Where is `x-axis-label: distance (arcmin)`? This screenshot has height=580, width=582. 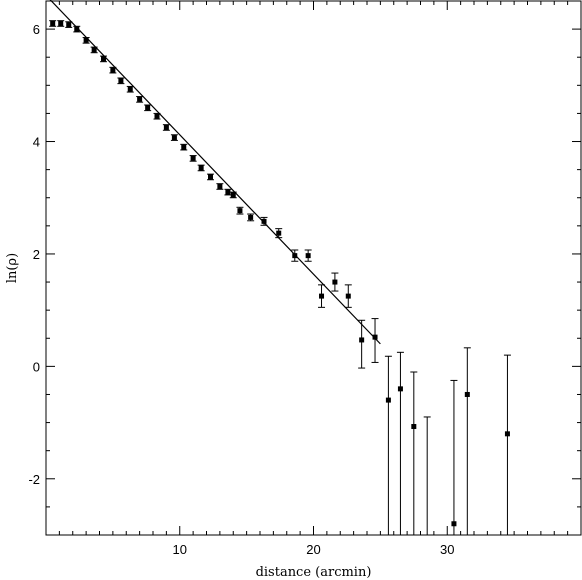 x-axis-label: distance (arcmin) is located at coordinates (314, 572).